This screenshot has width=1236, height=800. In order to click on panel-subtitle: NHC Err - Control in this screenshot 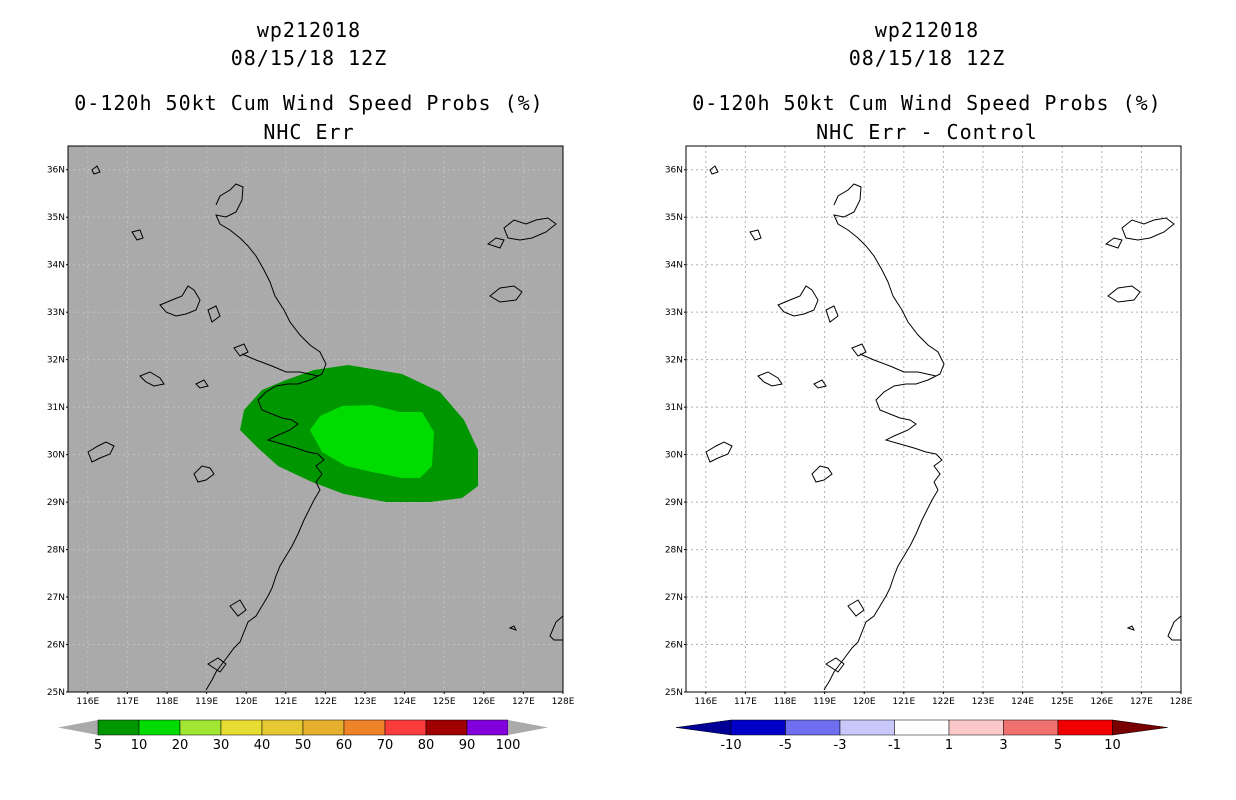, I will do `click(927, 132)`.